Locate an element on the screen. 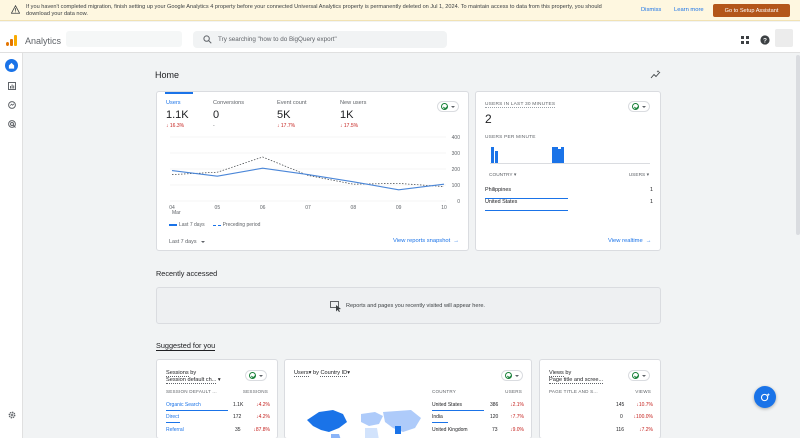  data-quality-button is located at coordinates (448, 106).